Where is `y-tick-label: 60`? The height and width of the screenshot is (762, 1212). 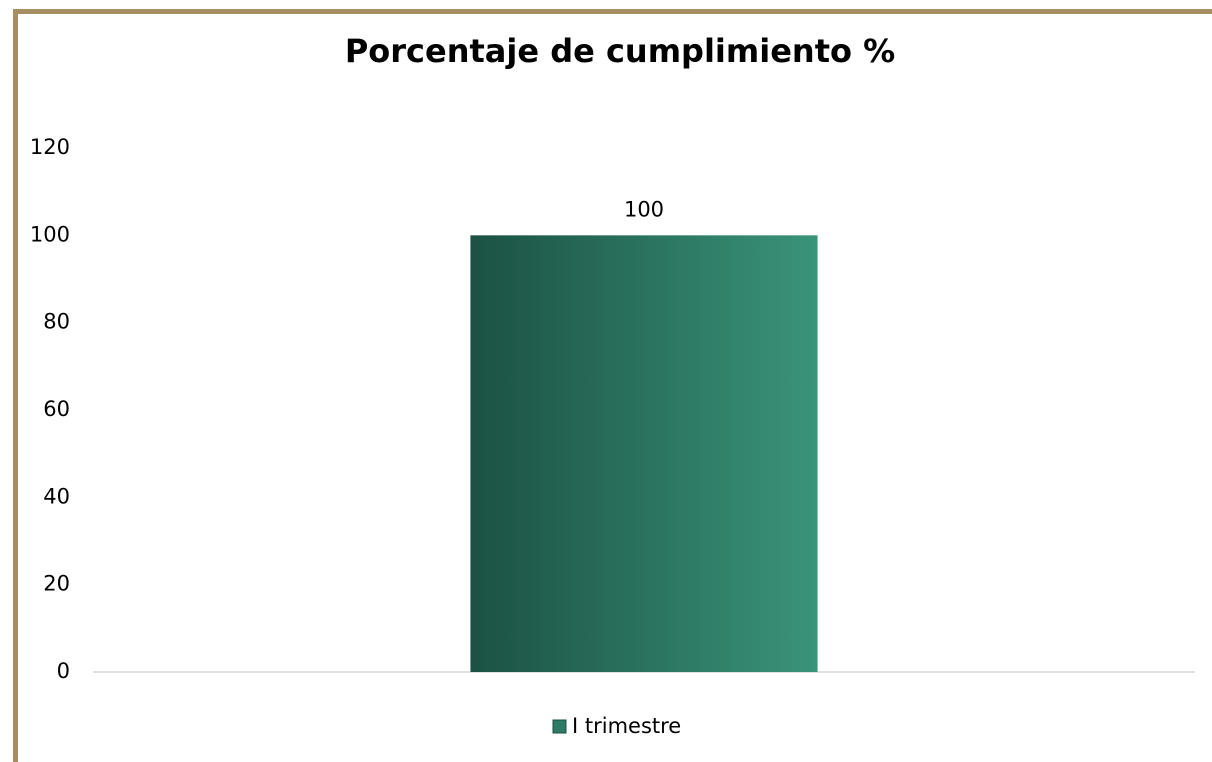
y-tick-label: 60 is located at coordinates (56, 409).